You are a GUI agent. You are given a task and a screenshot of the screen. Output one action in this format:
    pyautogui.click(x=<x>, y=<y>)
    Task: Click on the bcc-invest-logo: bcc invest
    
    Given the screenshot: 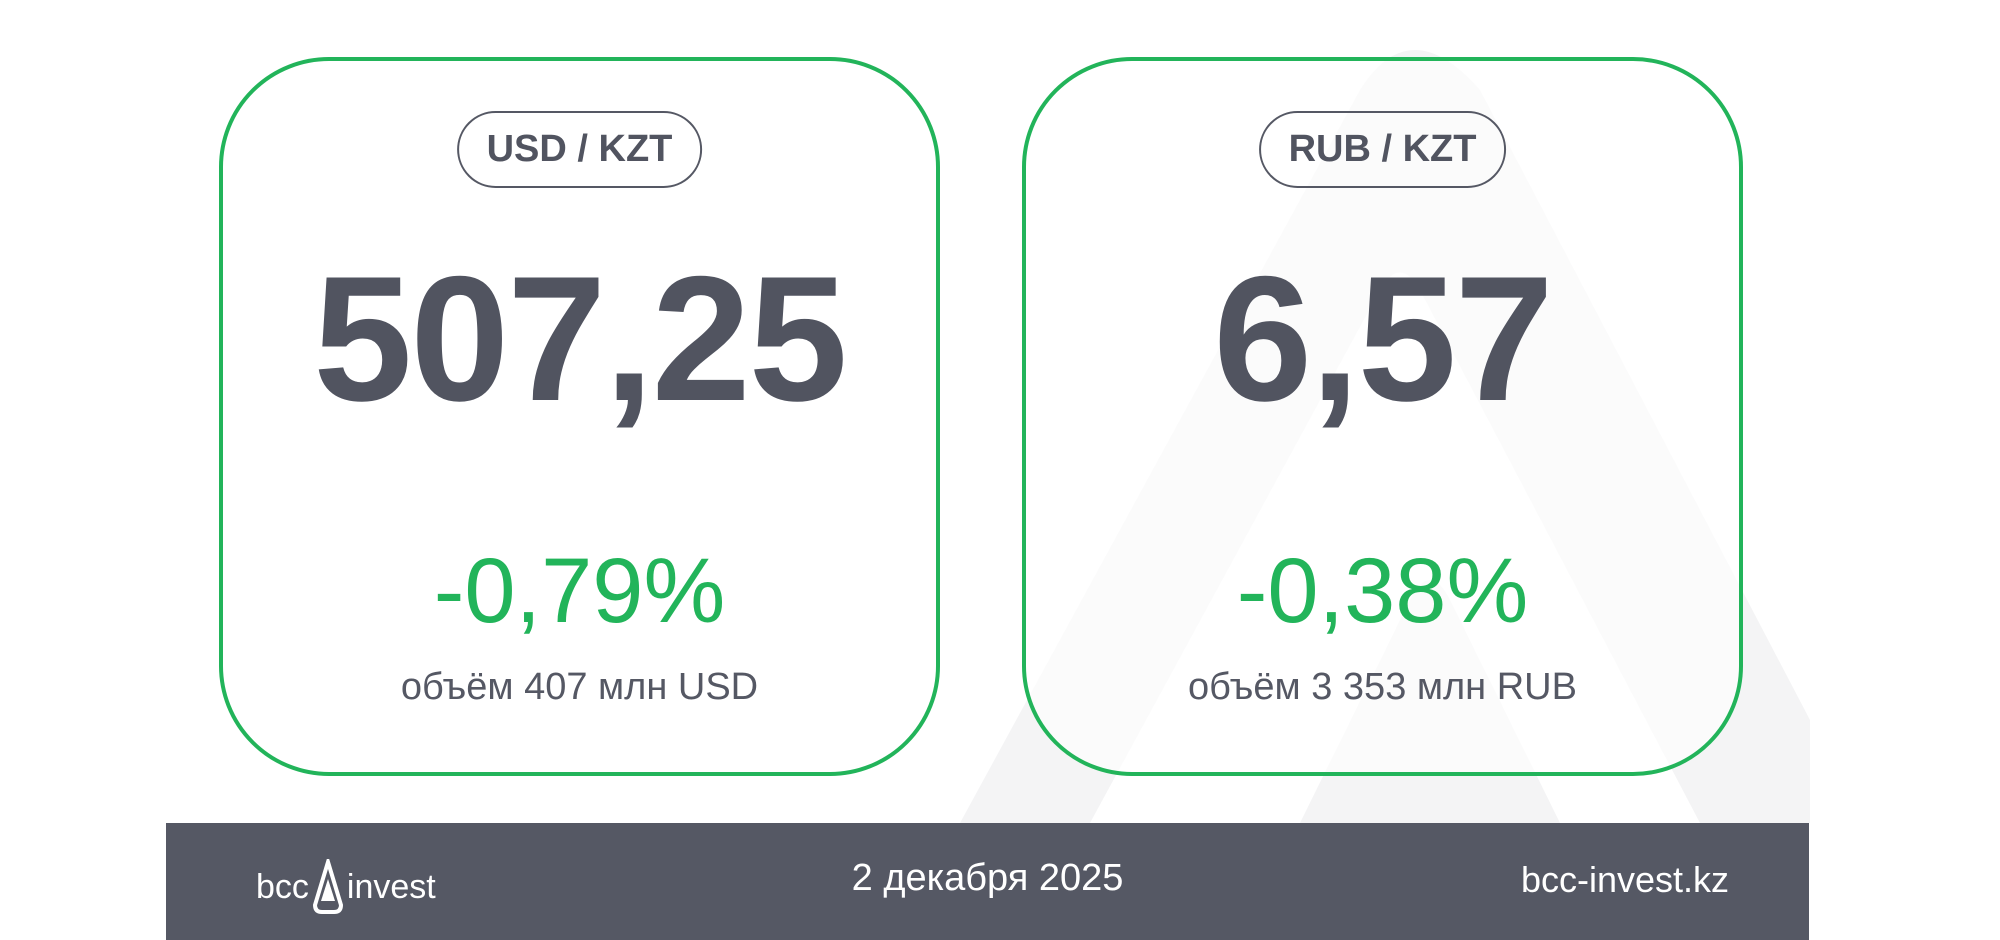 What is the action you would take?
    pyautogui.click(x=346, y=887)
    